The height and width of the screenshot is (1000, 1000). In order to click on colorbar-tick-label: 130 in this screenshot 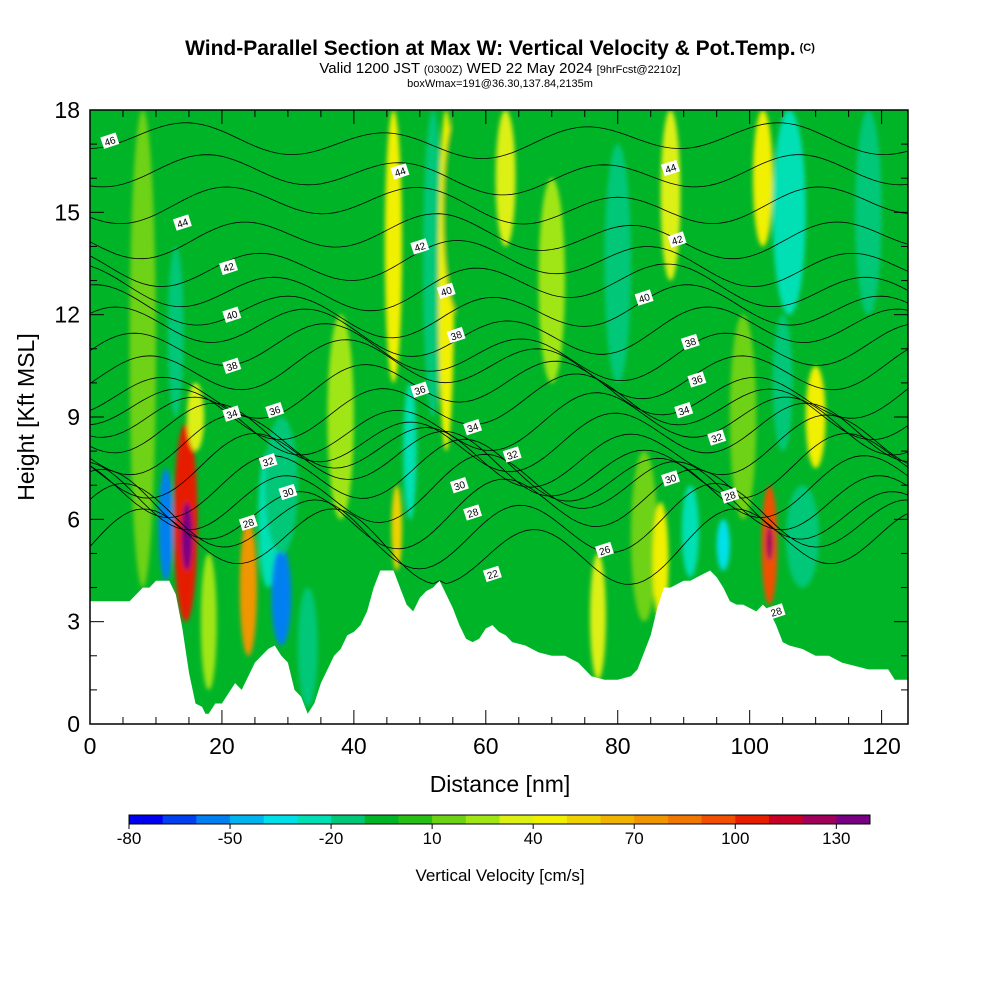, I will do `click(836, 838)`.